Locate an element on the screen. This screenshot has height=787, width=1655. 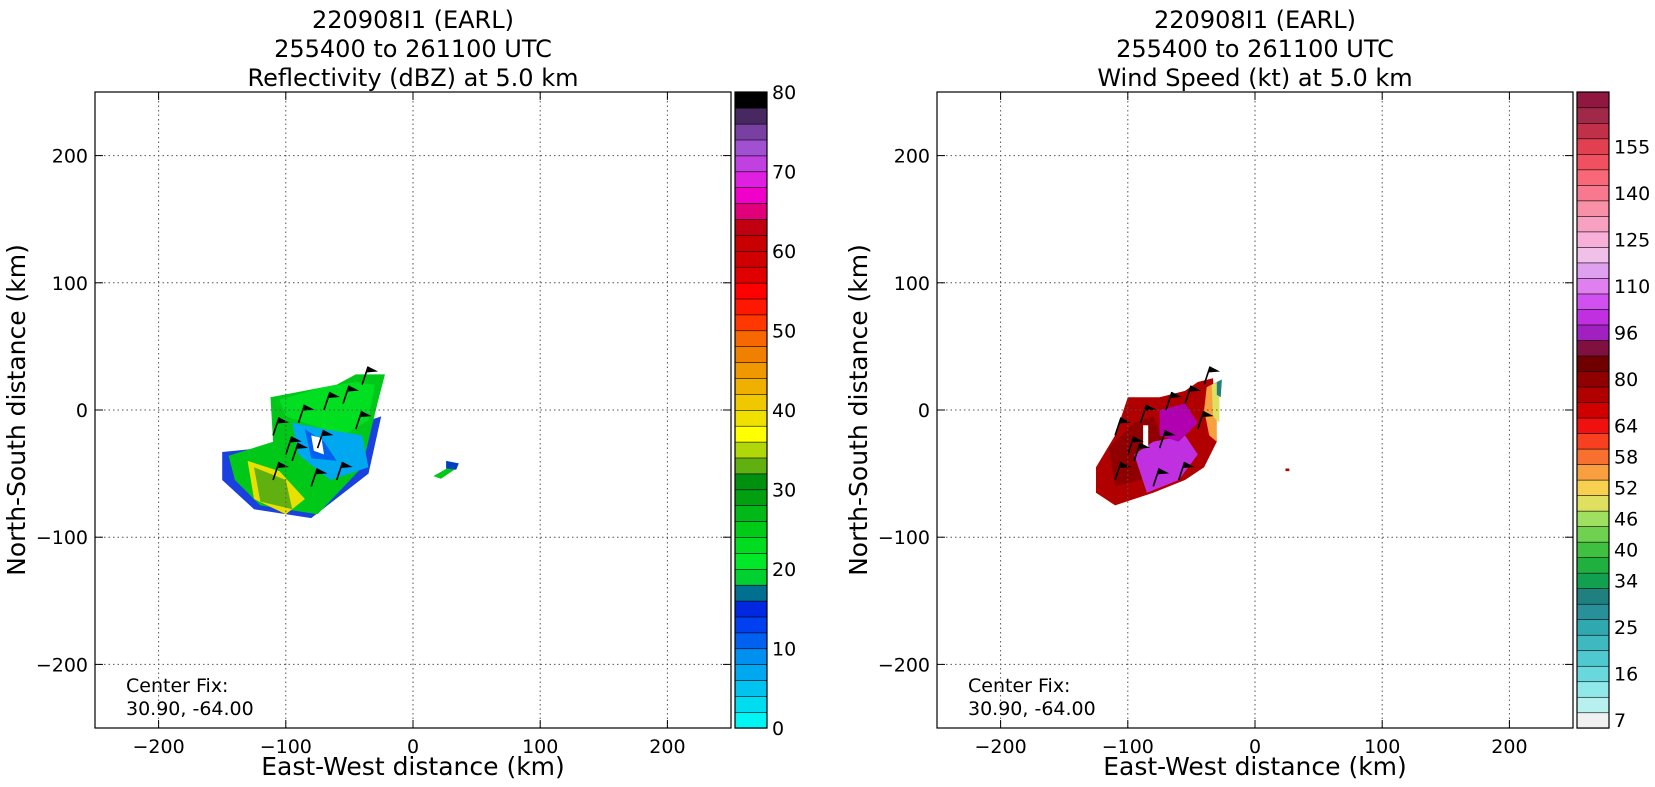
colorbar-tick-label: 52 is located at coordinates (1626, 489).